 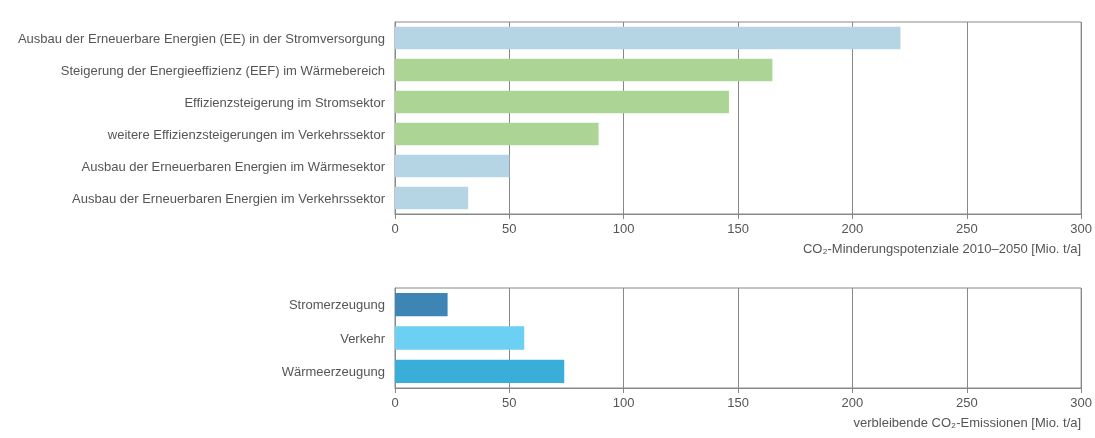 What do you see at coordinates (285, 102) in the screenshot?
I see `y-tick-label: Effizienzsteigerung im Stromsektor` at bounding box center [285, 102].